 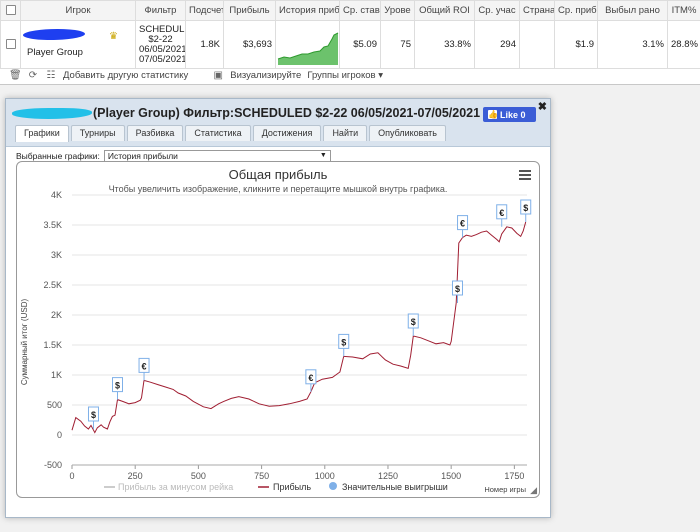 What do you see at coordinates (308, 48) in the screenshot?
I see `sparkline-svg` at bounding box center [308, 48].